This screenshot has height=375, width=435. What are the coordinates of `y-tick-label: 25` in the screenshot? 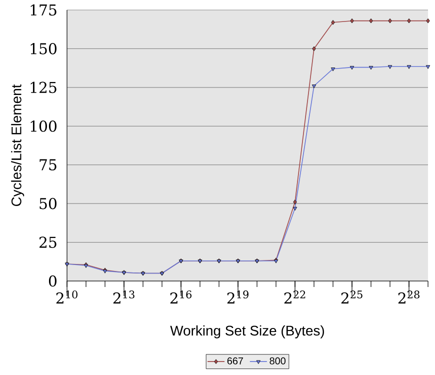 It's located at (47, 242).